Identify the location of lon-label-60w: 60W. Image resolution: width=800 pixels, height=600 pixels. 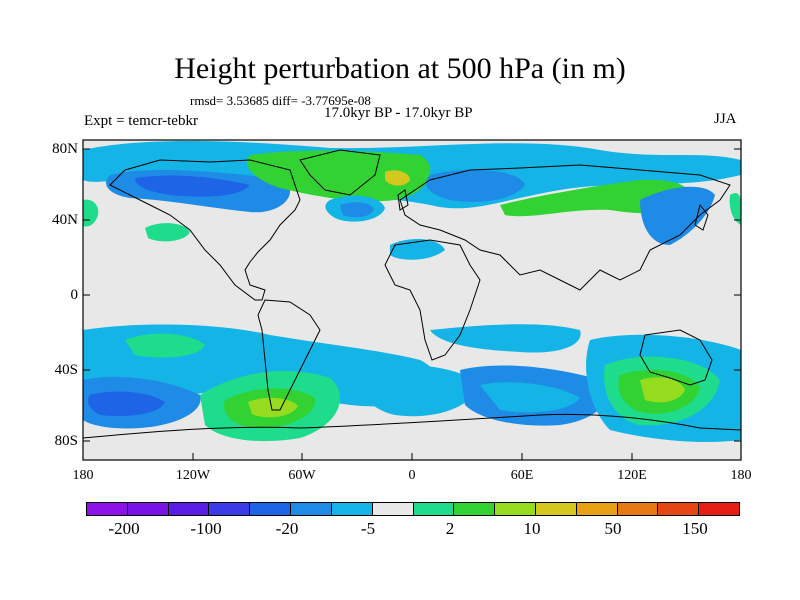
(302, 475).